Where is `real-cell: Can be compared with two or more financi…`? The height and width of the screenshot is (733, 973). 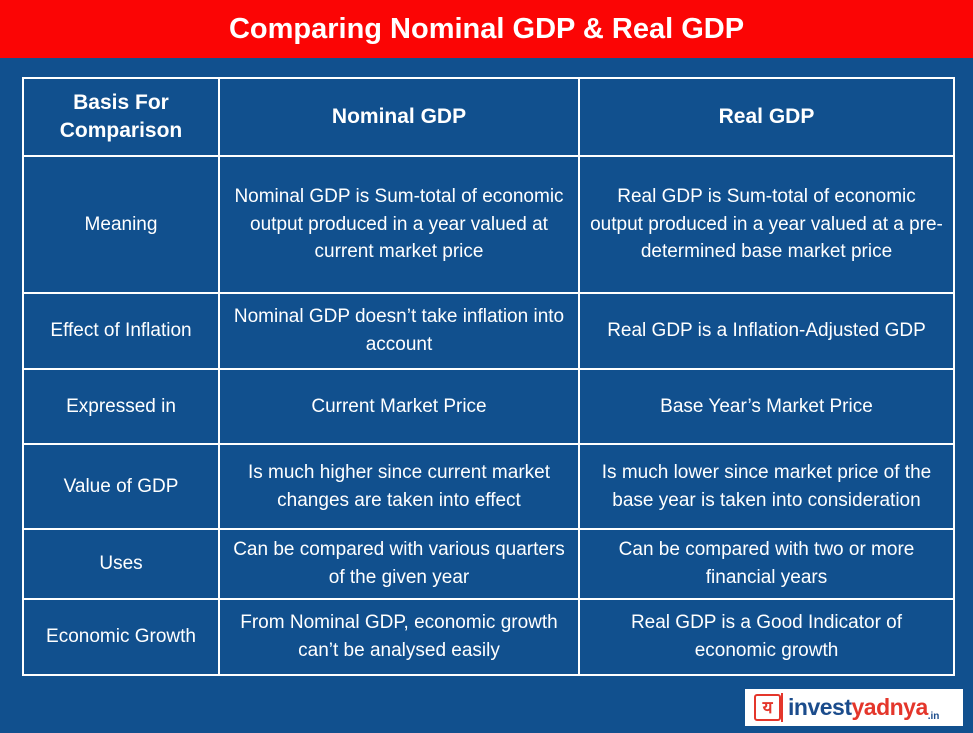
real-cell: Can be compared with two or more financi… is located at coordinates (766, 564).